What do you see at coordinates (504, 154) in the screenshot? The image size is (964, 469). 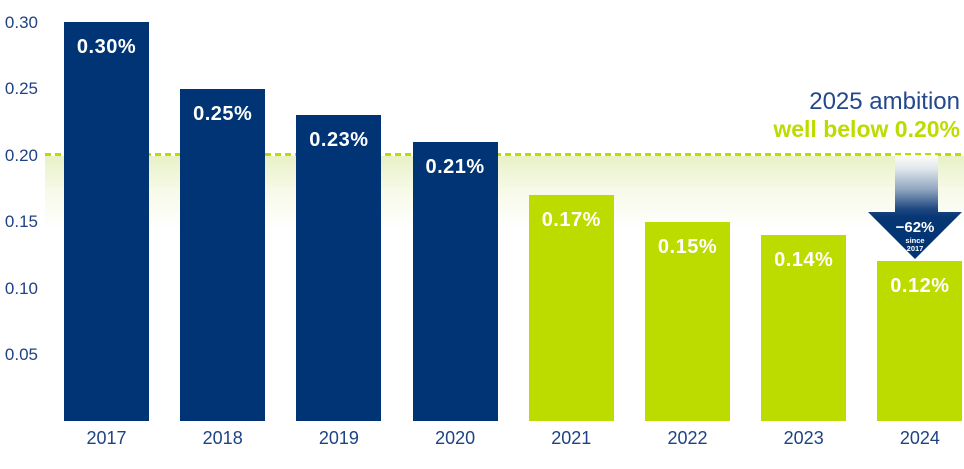 I see `target-dashed-line` at bounding box center [504, 154].